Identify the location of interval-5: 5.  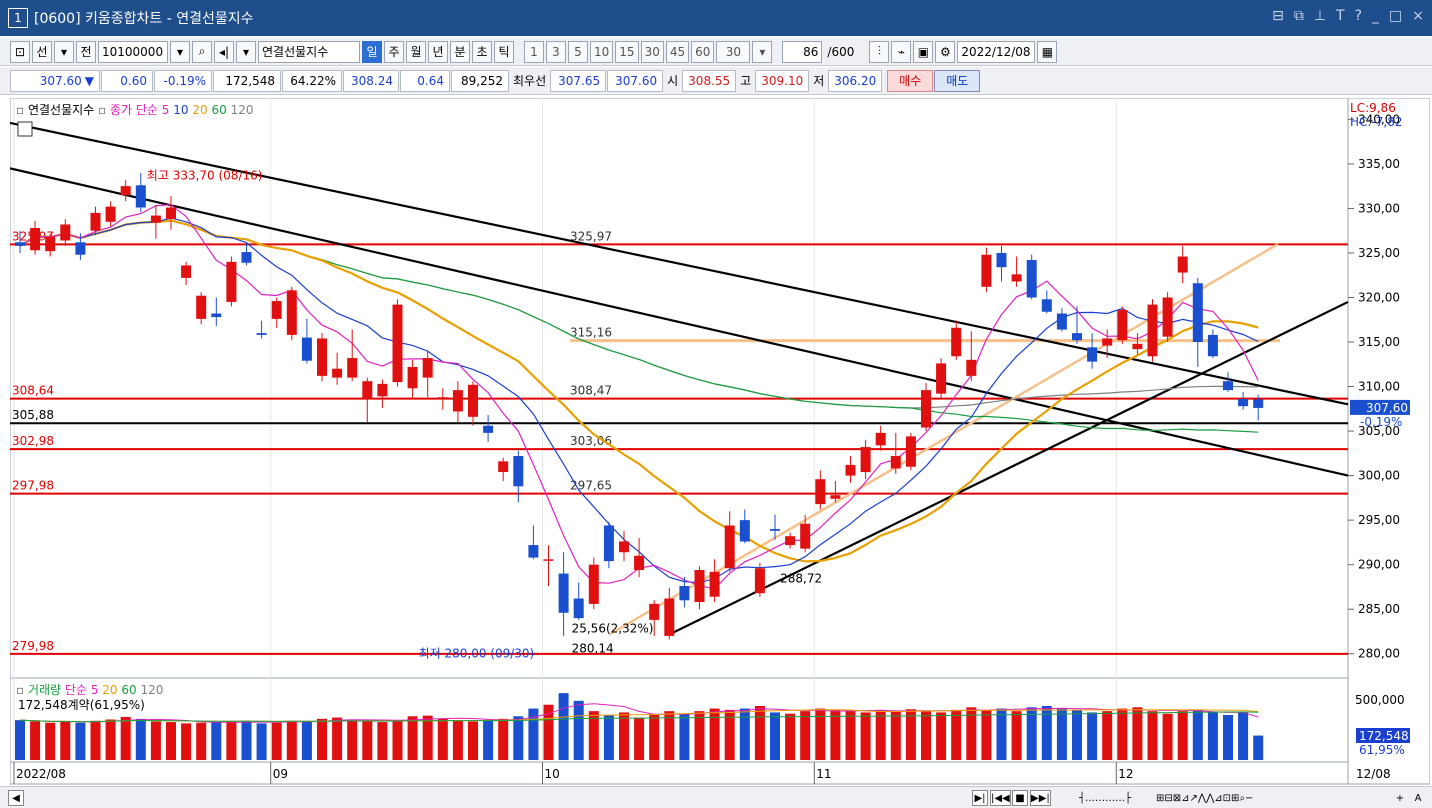
(578, 51).